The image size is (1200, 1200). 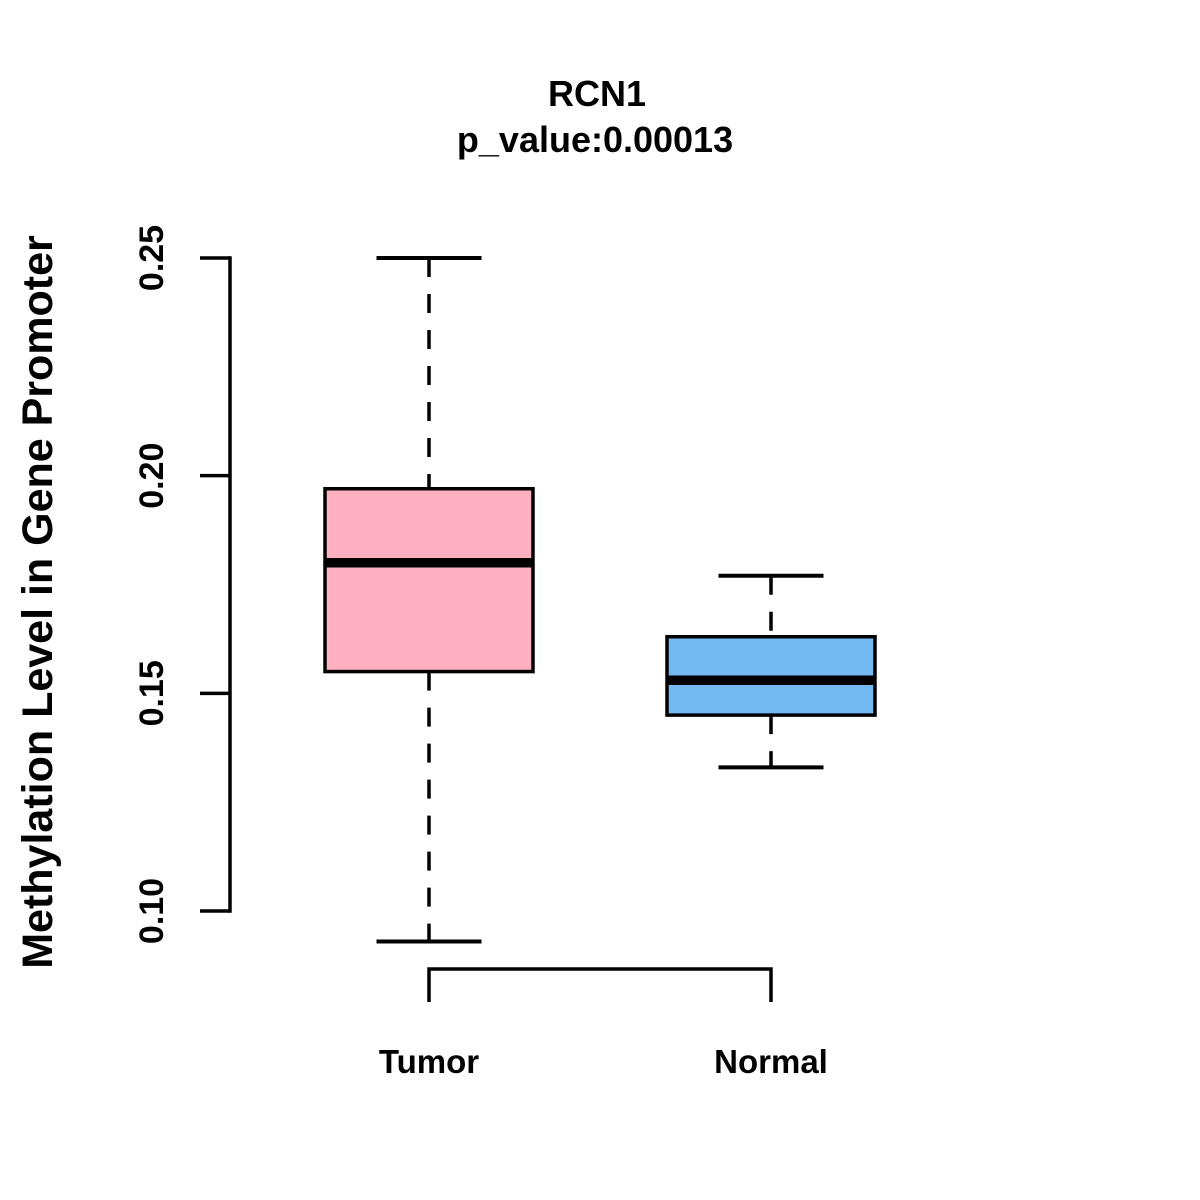 What do you see at coordinates (152, 693) in the screenshot?
I see `y-tick-label: 0.15` at bounding box center [152, 693].